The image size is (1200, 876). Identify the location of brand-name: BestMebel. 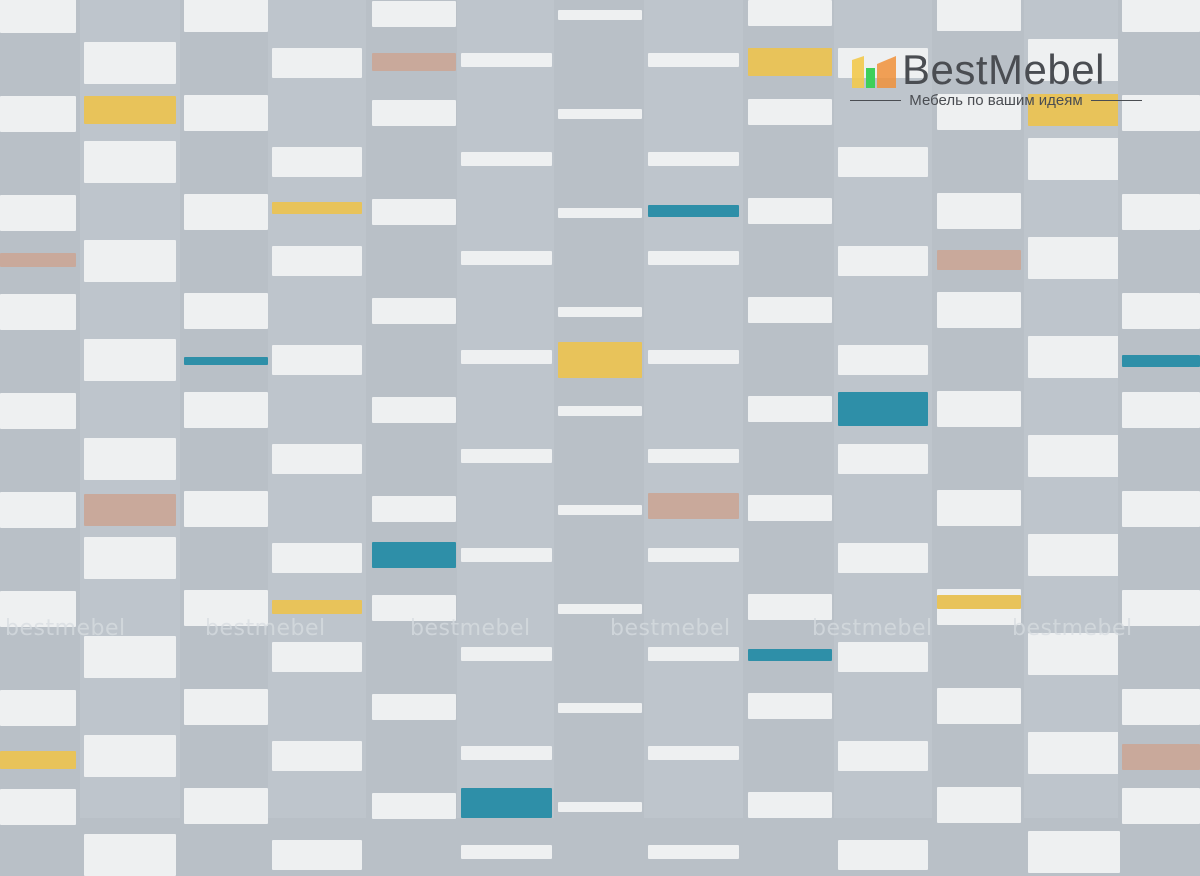
(1003, 69).